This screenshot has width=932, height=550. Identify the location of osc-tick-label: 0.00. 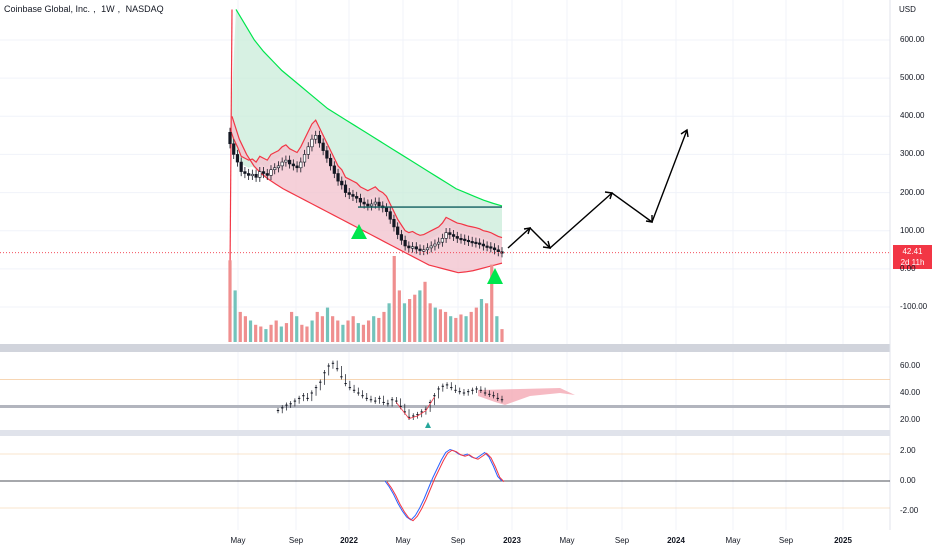
(908, 480).